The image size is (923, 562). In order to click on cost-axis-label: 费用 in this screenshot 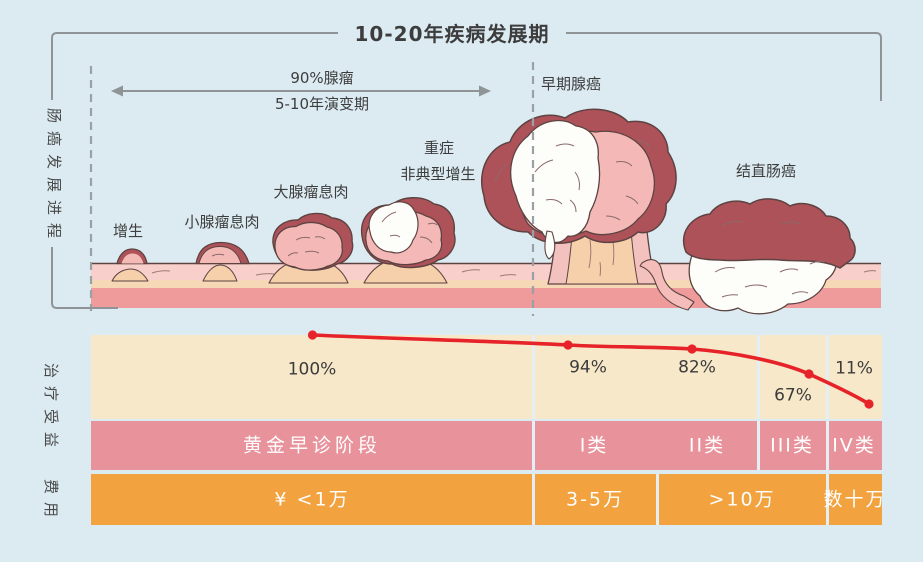, I will do `click(51, 501)`.